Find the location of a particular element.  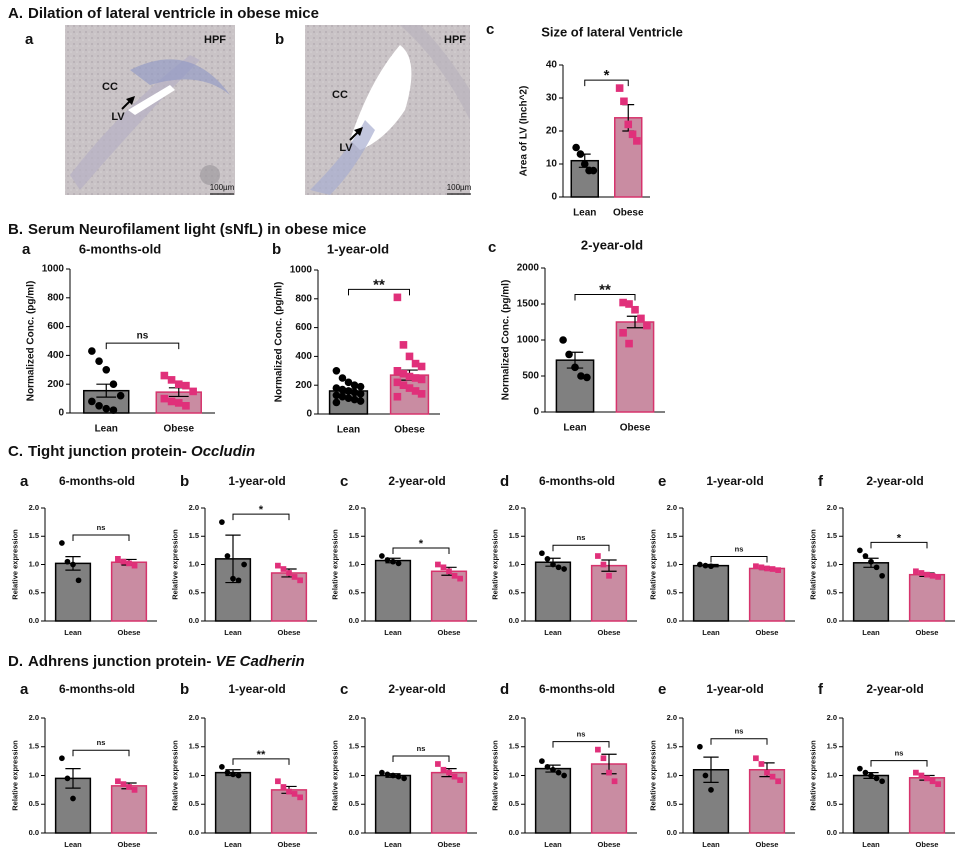

panel-letter: d is located at coordinates (504, 481).